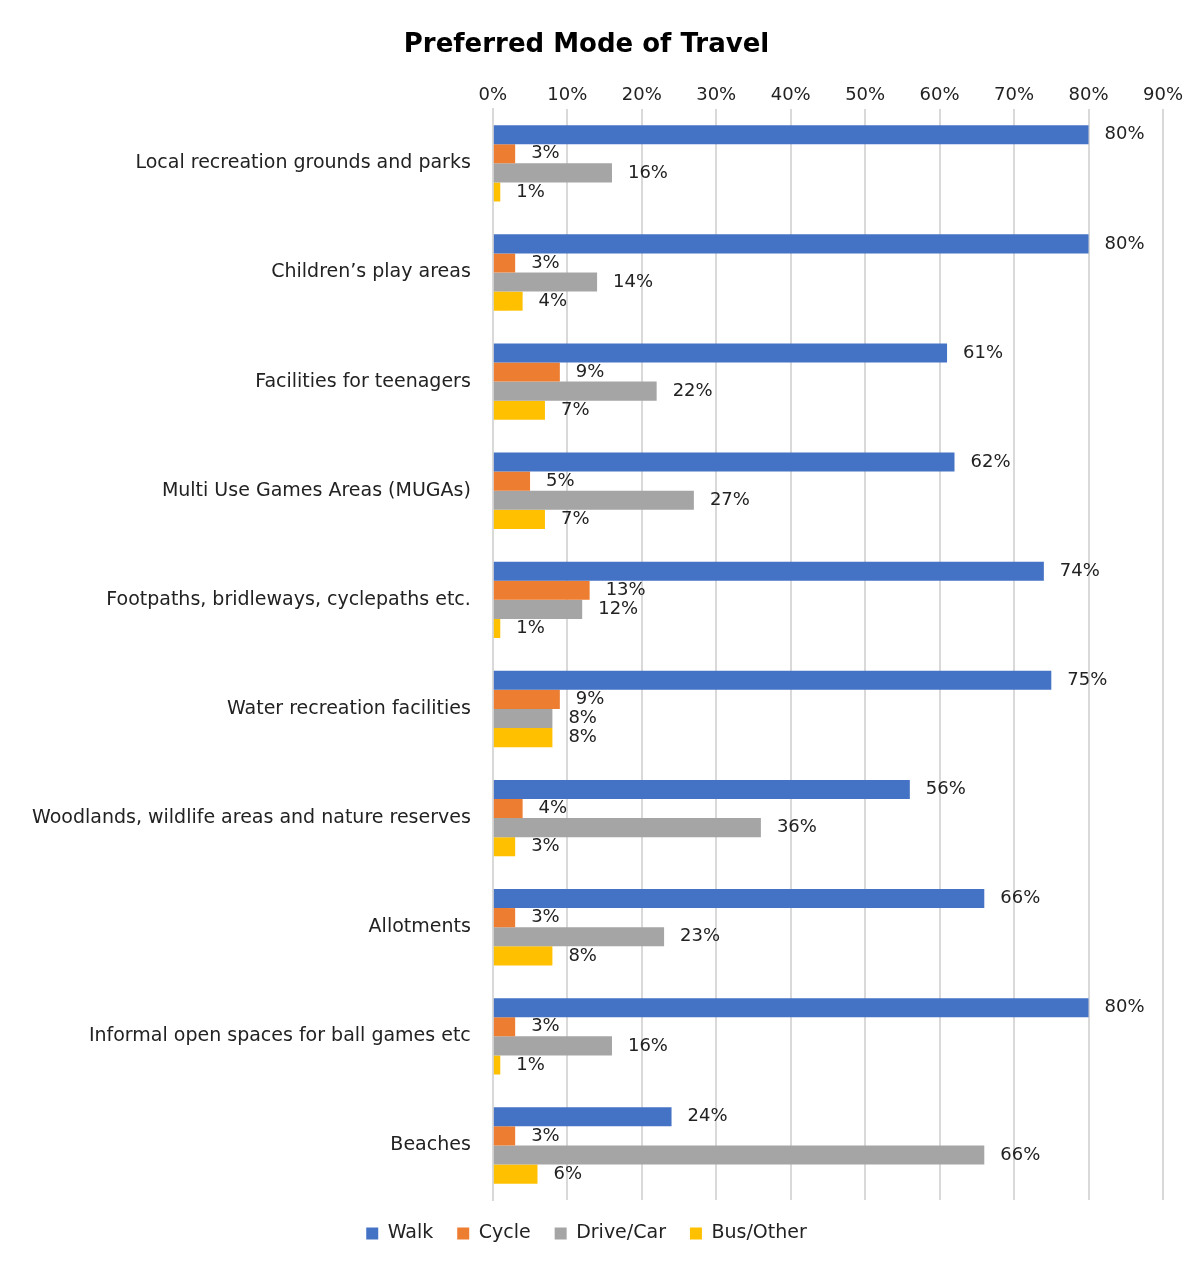 The height and width of the screenshot is (1263, 1203). Describe the element at coordinates (363, 379) in the screenshot. I see `y-tick-label: Facilities for teenagers` at that location.